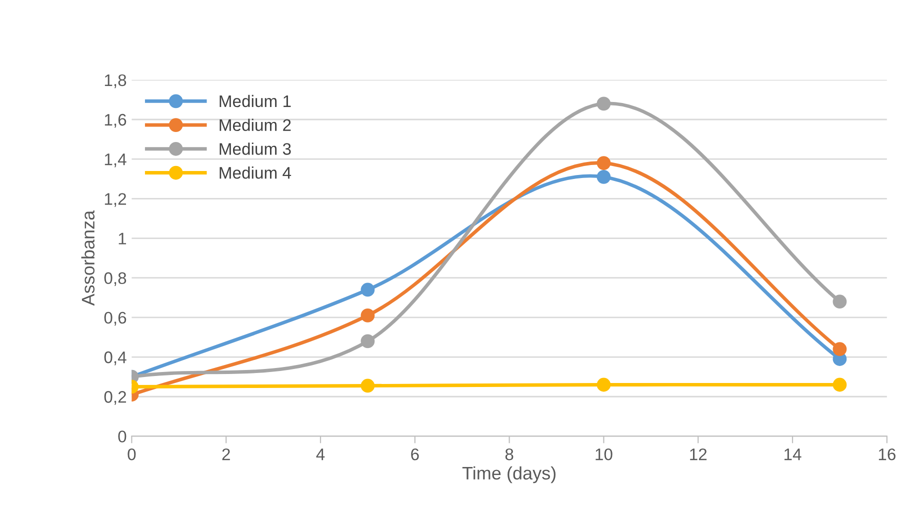 The width and height of the screenshot is (921, 509). Describe the element at coordinates (255, 101) in the screenshot. I see `legend-label: Medium 1` at that location.